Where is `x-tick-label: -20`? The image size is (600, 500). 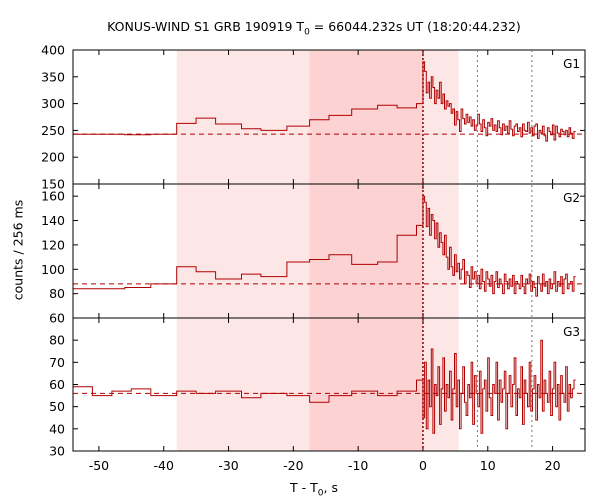
x-tick-label: -20 is located at coordinates (293, 465).